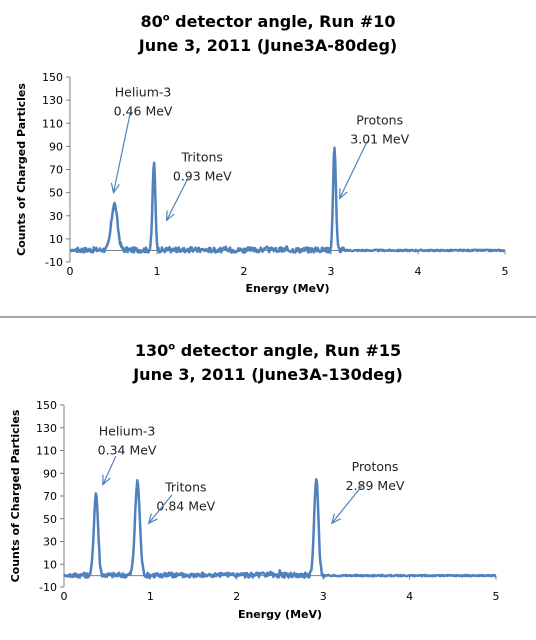 This screenshot has height=640, width=536. I want to click on panel-divider, so click(268, 317).